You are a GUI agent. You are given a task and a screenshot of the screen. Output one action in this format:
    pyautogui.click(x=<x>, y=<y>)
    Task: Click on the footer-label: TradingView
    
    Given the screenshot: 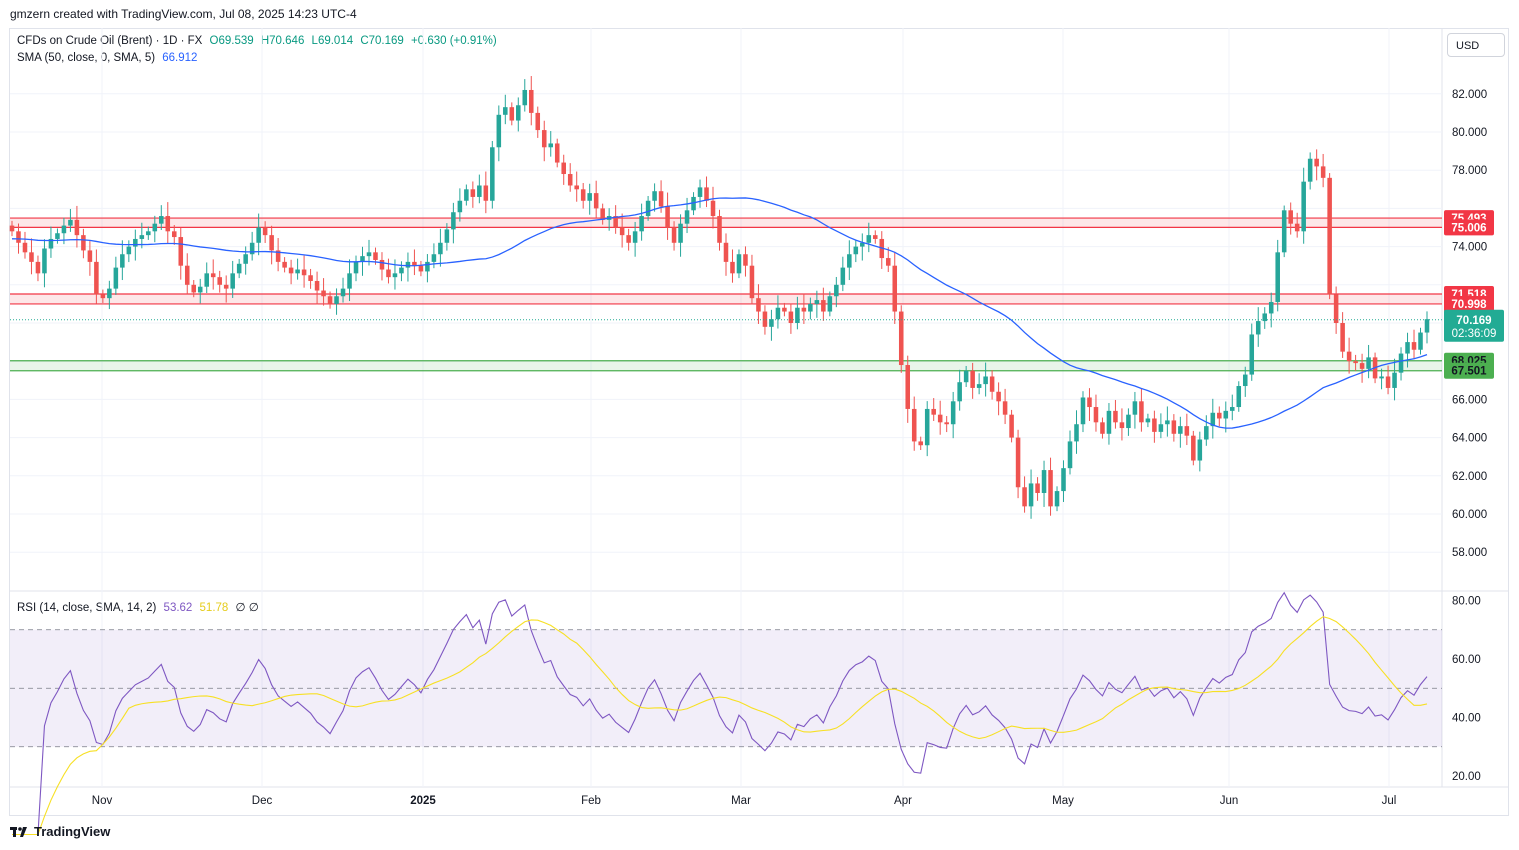 What is the action you would take?
    pyautogui.click(x=72, y=831)
    